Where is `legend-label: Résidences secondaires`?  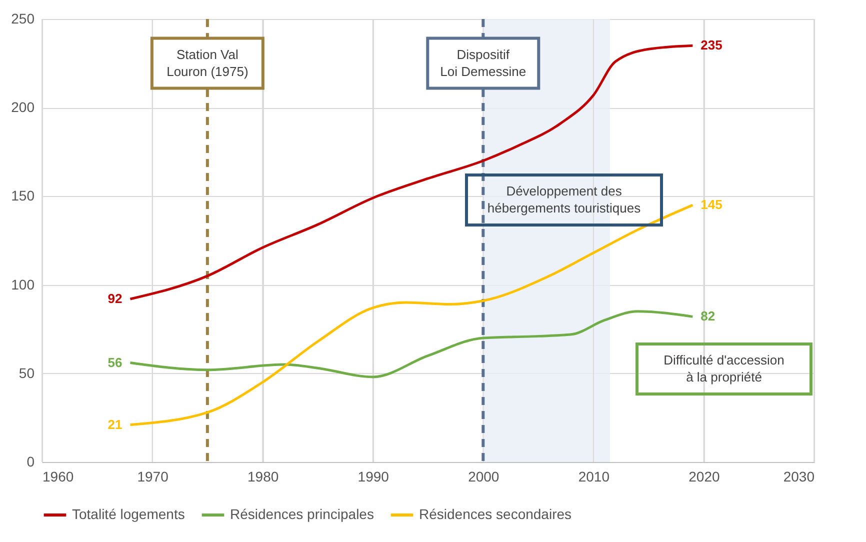
legend-label: Résidences secondaires is located at coordinates (495, 514).